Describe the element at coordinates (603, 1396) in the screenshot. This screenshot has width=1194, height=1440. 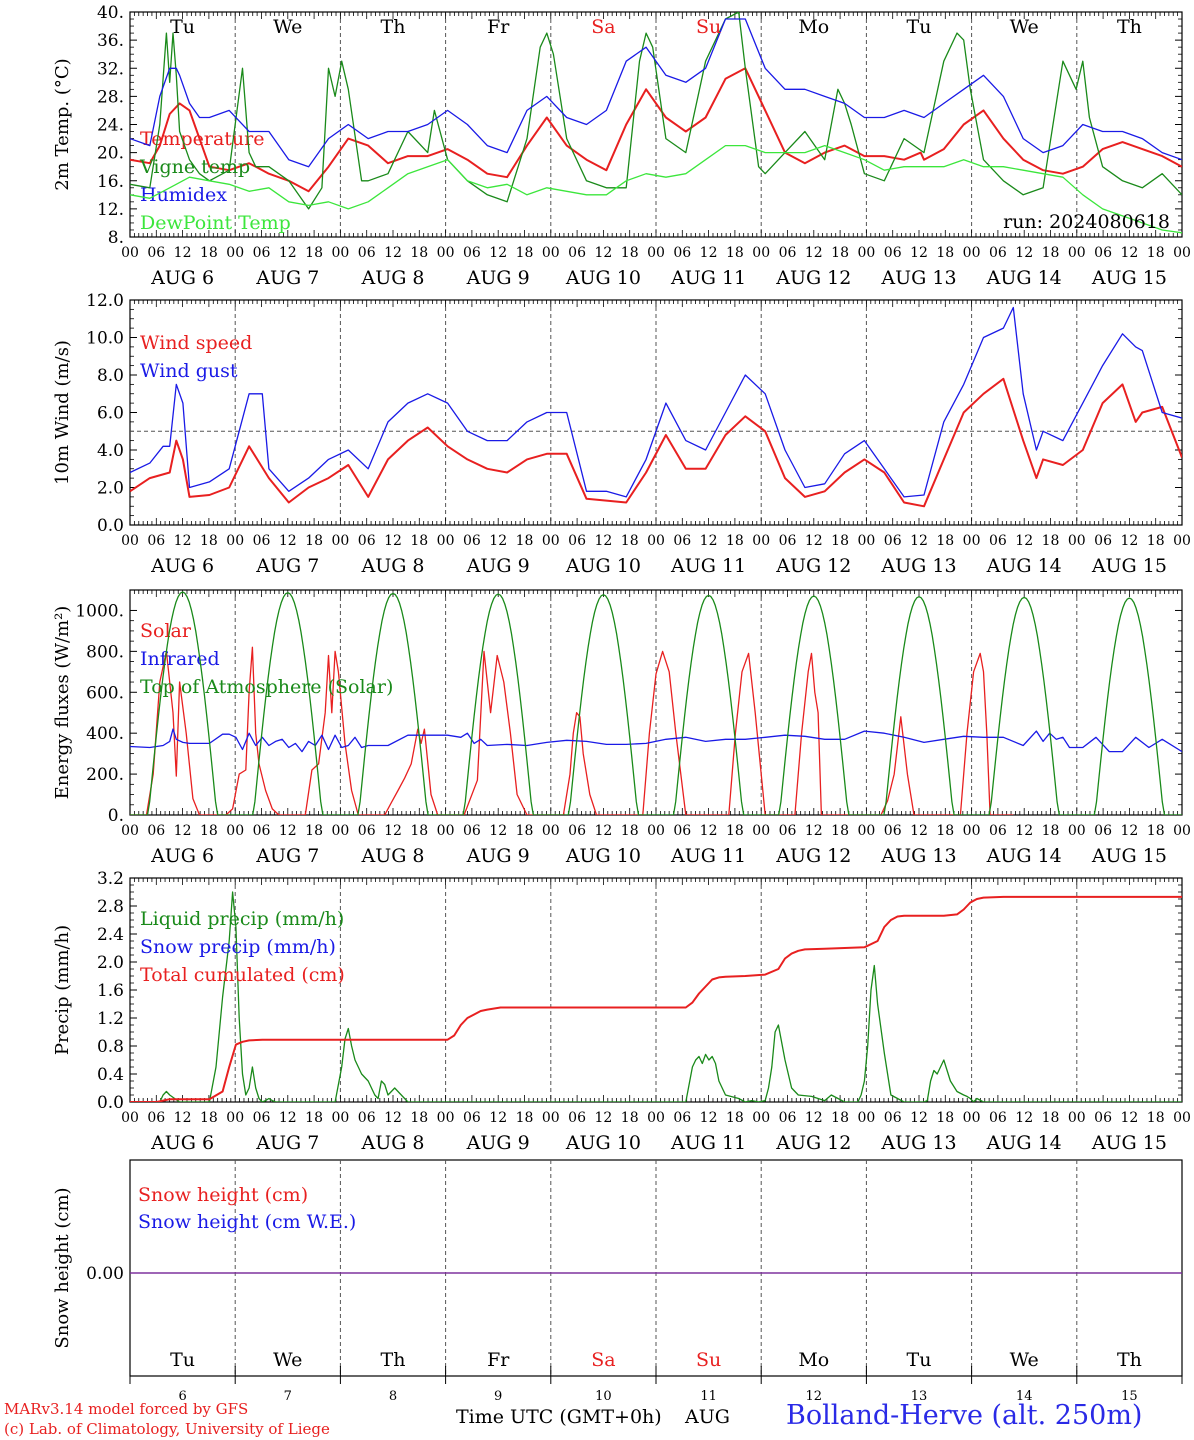
I see `day-number: 10` at that location.